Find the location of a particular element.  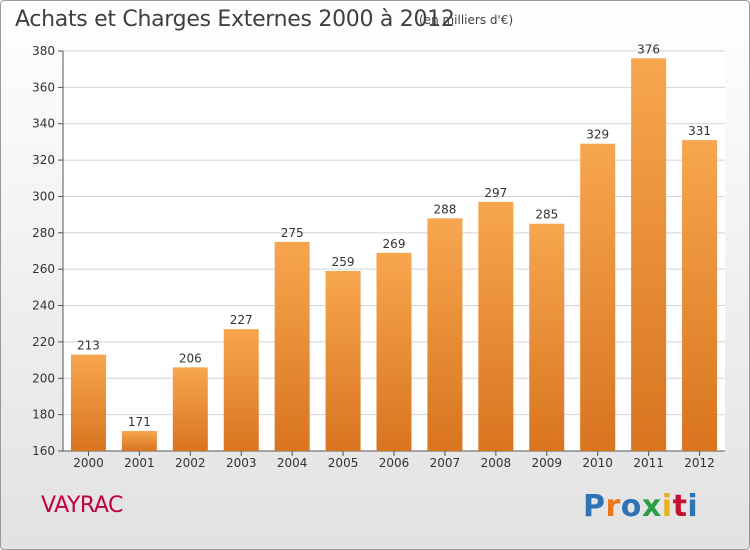

x-tick-label: 2003 is located at coordinates (241, 463).